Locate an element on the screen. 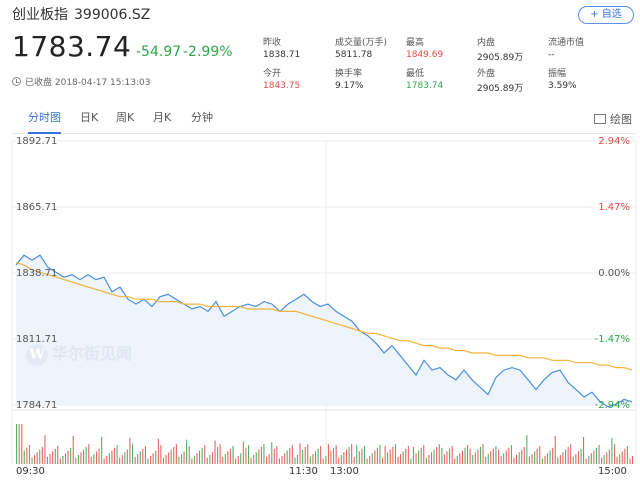 The image size is (640, 483). tab-3: 周K is located at coordinates (125, 117).